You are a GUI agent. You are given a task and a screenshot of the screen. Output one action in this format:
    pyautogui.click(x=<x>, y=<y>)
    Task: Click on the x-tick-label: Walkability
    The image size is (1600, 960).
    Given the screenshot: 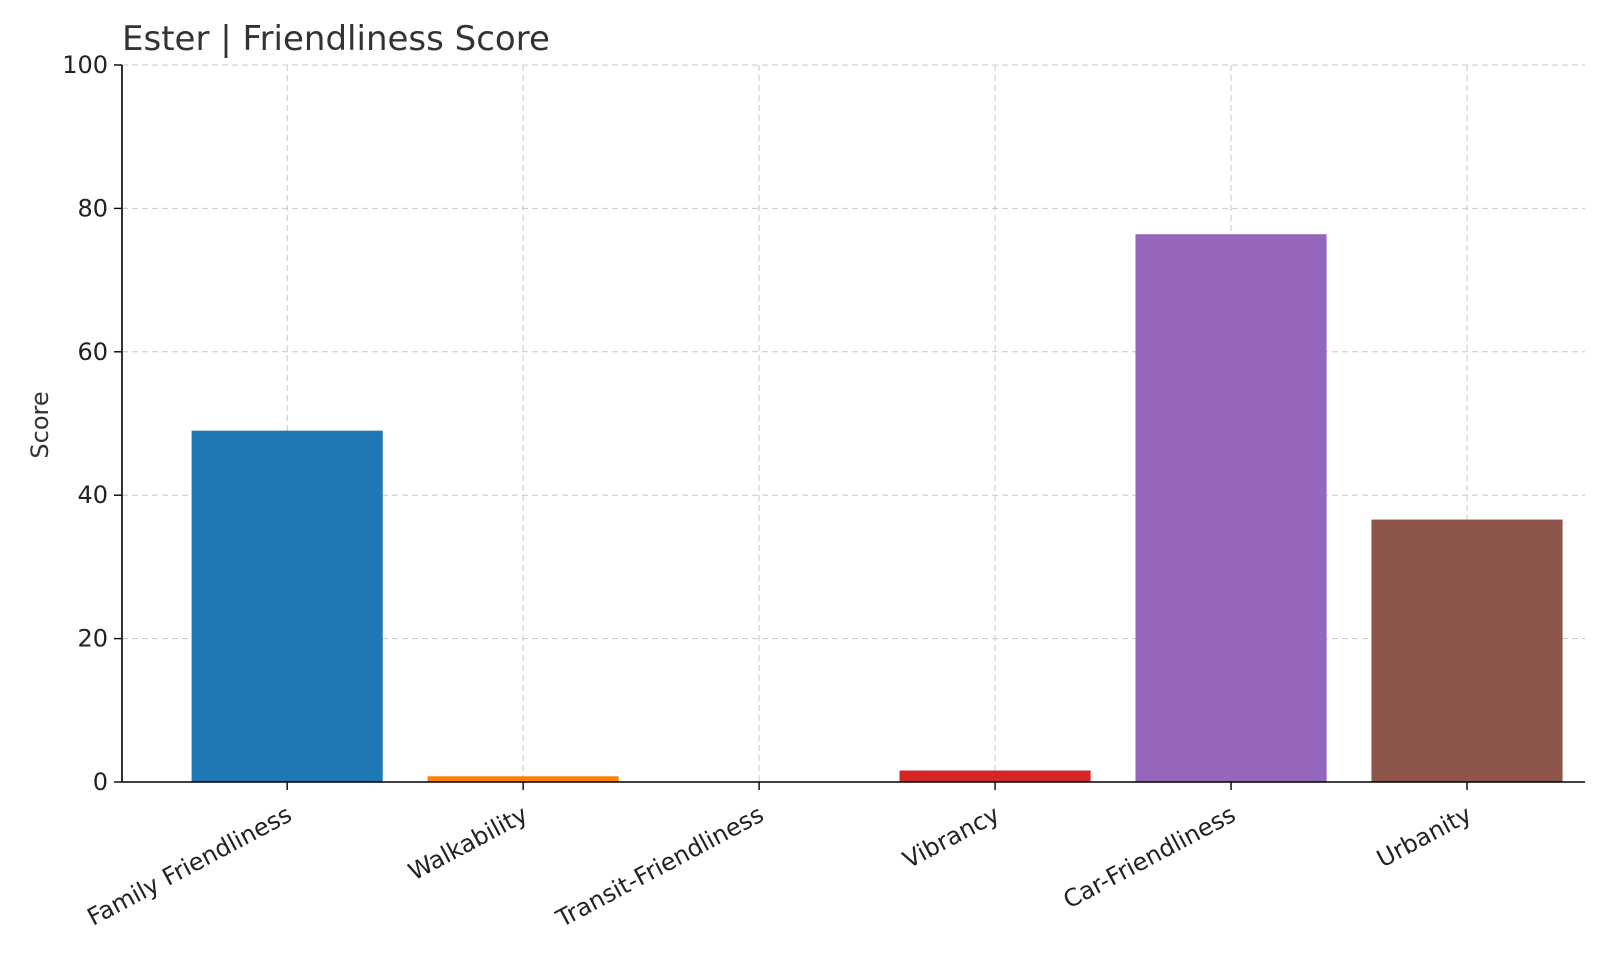 What is the action you would take?
    pyautogui.click(x=468, y=843)
    